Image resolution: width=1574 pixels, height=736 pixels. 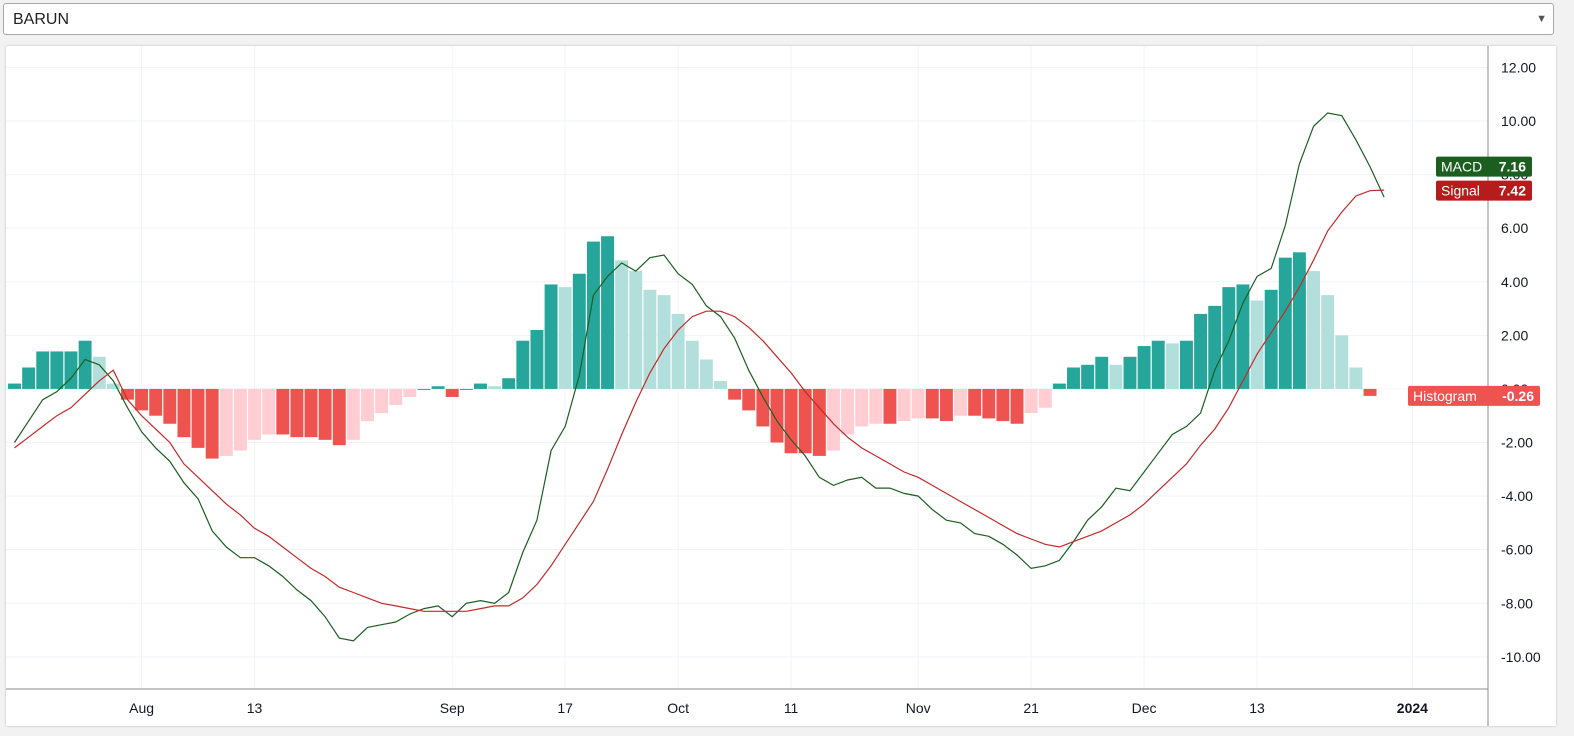 What do you see at coordinates (1031, 708) in the screenshot?
I see `x-tick-label: 21` at bounding box center [1031, 708].